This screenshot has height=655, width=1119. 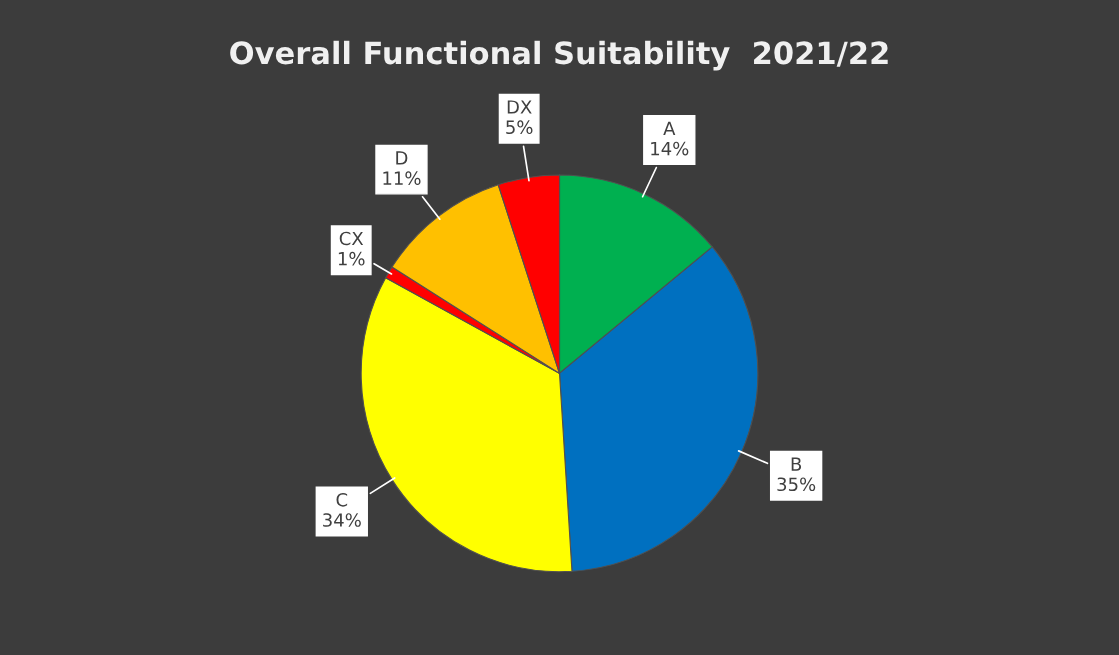 What do you see at coordinates (342, 499) in the screenshot?
I see `slice-label: C` at bounding box center [342, 499].